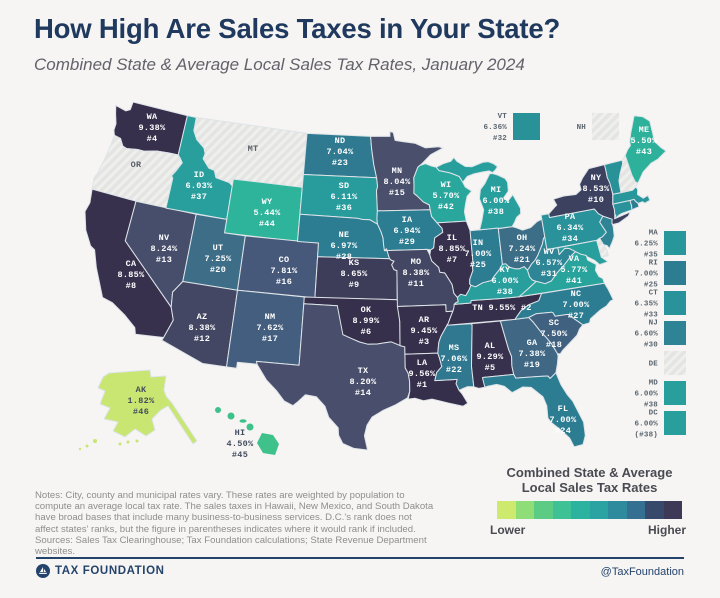  Describe the element at coordinates (422, 374) in the screenshot. I see `svg-text:LA9.56%#1: LA 9.56% #1` at that location.